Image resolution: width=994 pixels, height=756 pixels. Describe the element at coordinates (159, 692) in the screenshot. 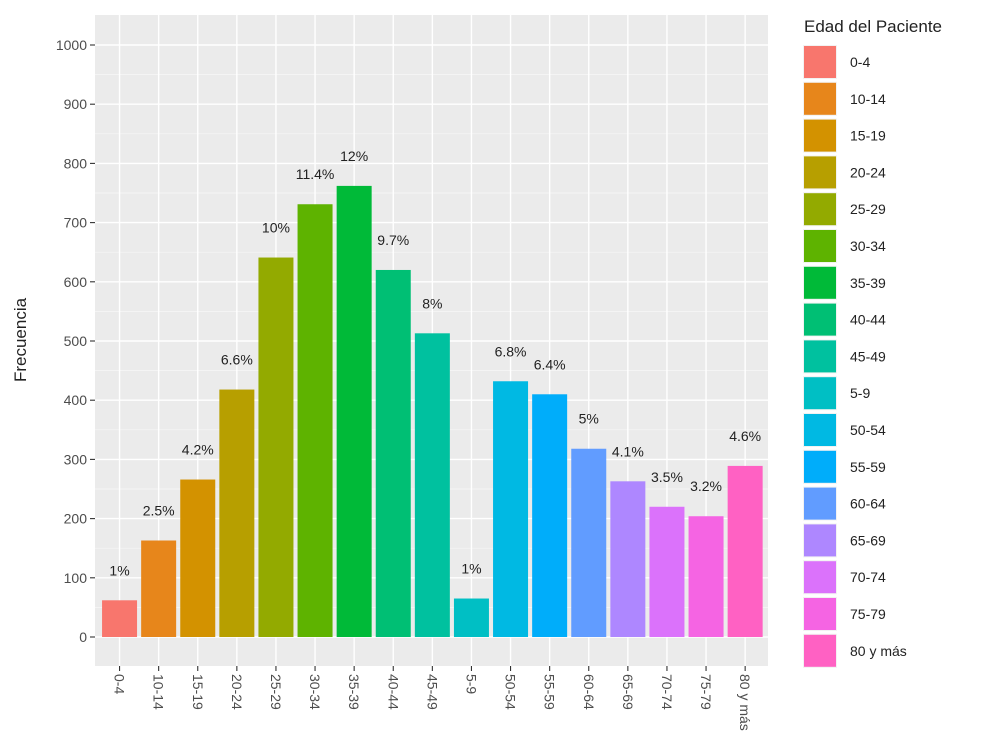

I see `x-tick-label: 10-14` at that location.